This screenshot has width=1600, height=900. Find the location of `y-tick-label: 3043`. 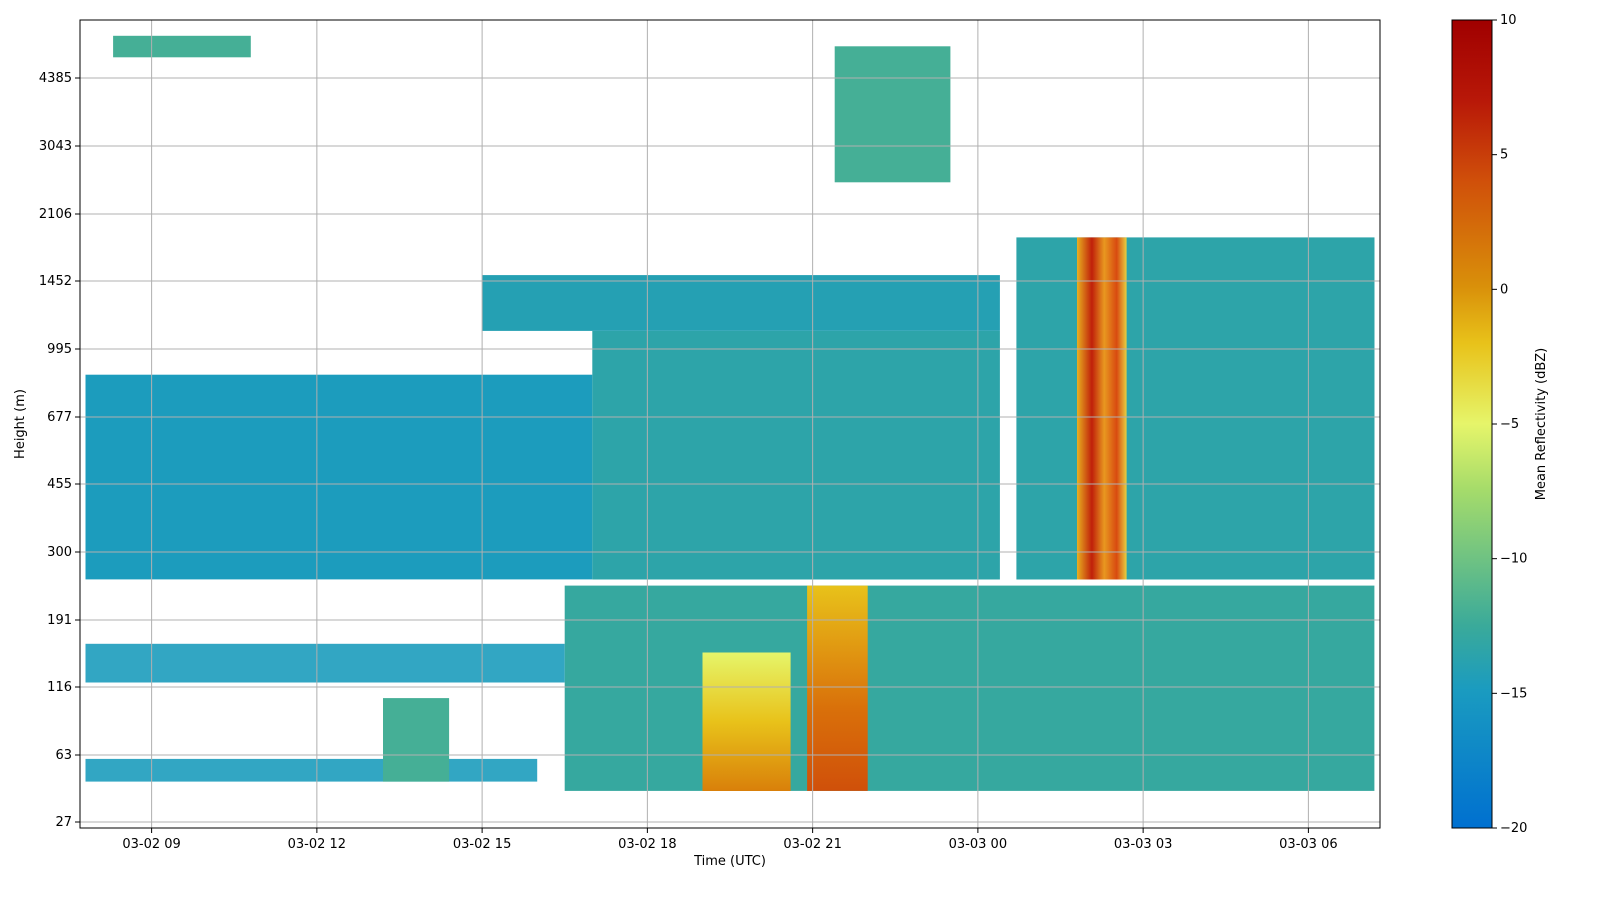

y-tick-label: 3043 is located at coordinates (55, 146).